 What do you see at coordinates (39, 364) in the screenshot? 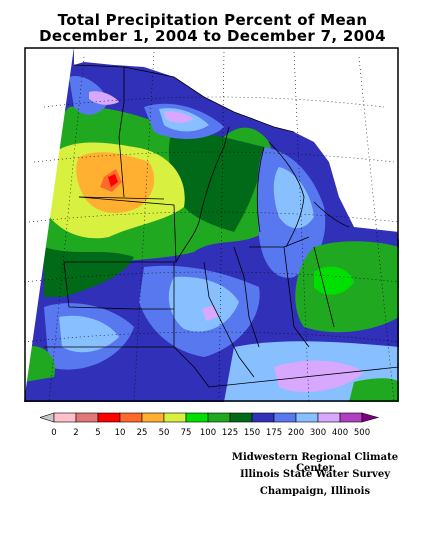
I see `zone-green-sw` at bounding box center [39, 364].